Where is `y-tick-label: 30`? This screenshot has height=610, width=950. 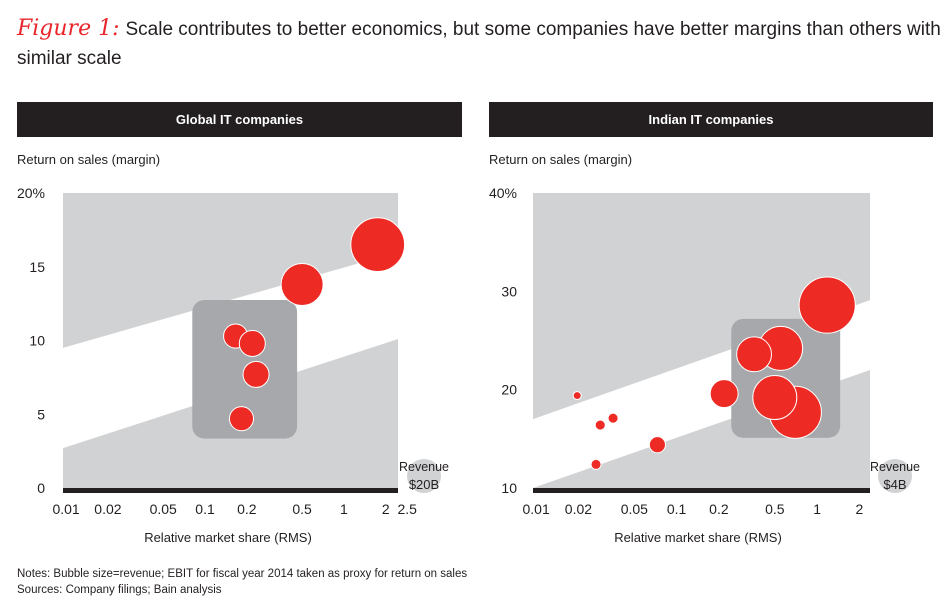
y-tick-label: 30 is located at coordinates (509, 291).